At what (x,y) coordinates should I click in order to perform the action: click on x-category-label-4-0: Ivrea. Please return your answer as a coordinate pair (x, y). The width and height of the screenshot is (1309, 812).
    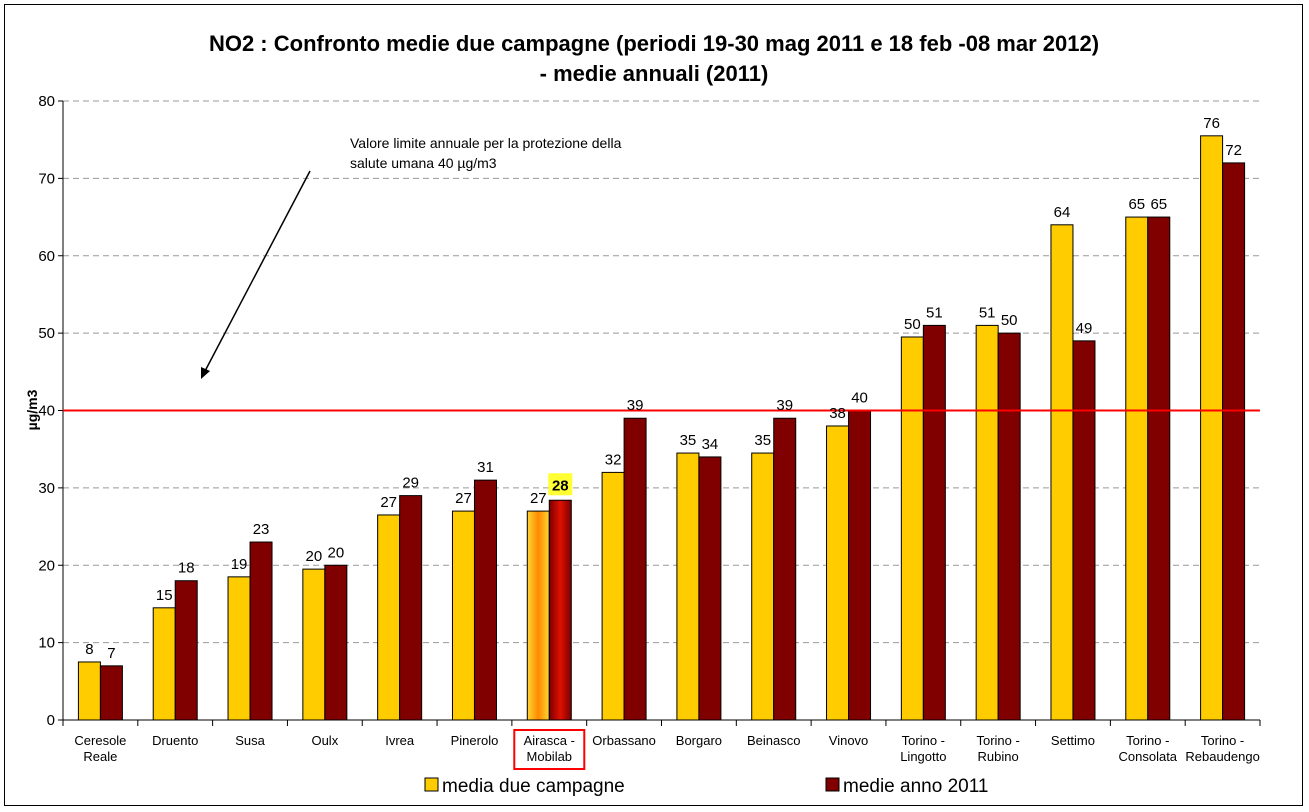
    Looking at the image, I should click on (400, 740).